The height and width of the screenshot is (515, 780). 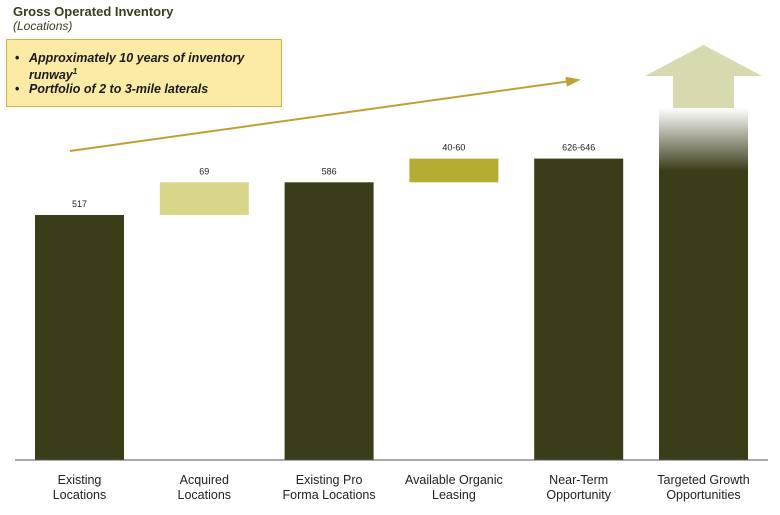 What do you see at coordinates (454, 480) in the screenshot?
I see `category-label-4-line-1: Available Organic` at bounding box center [454, 480].